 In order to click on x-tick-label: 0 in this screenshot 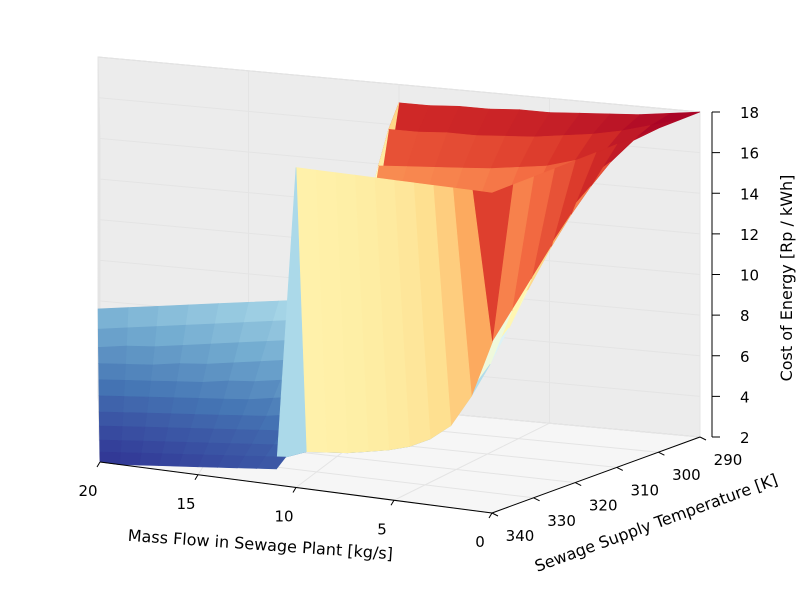, I will do `click(480, 542)`.